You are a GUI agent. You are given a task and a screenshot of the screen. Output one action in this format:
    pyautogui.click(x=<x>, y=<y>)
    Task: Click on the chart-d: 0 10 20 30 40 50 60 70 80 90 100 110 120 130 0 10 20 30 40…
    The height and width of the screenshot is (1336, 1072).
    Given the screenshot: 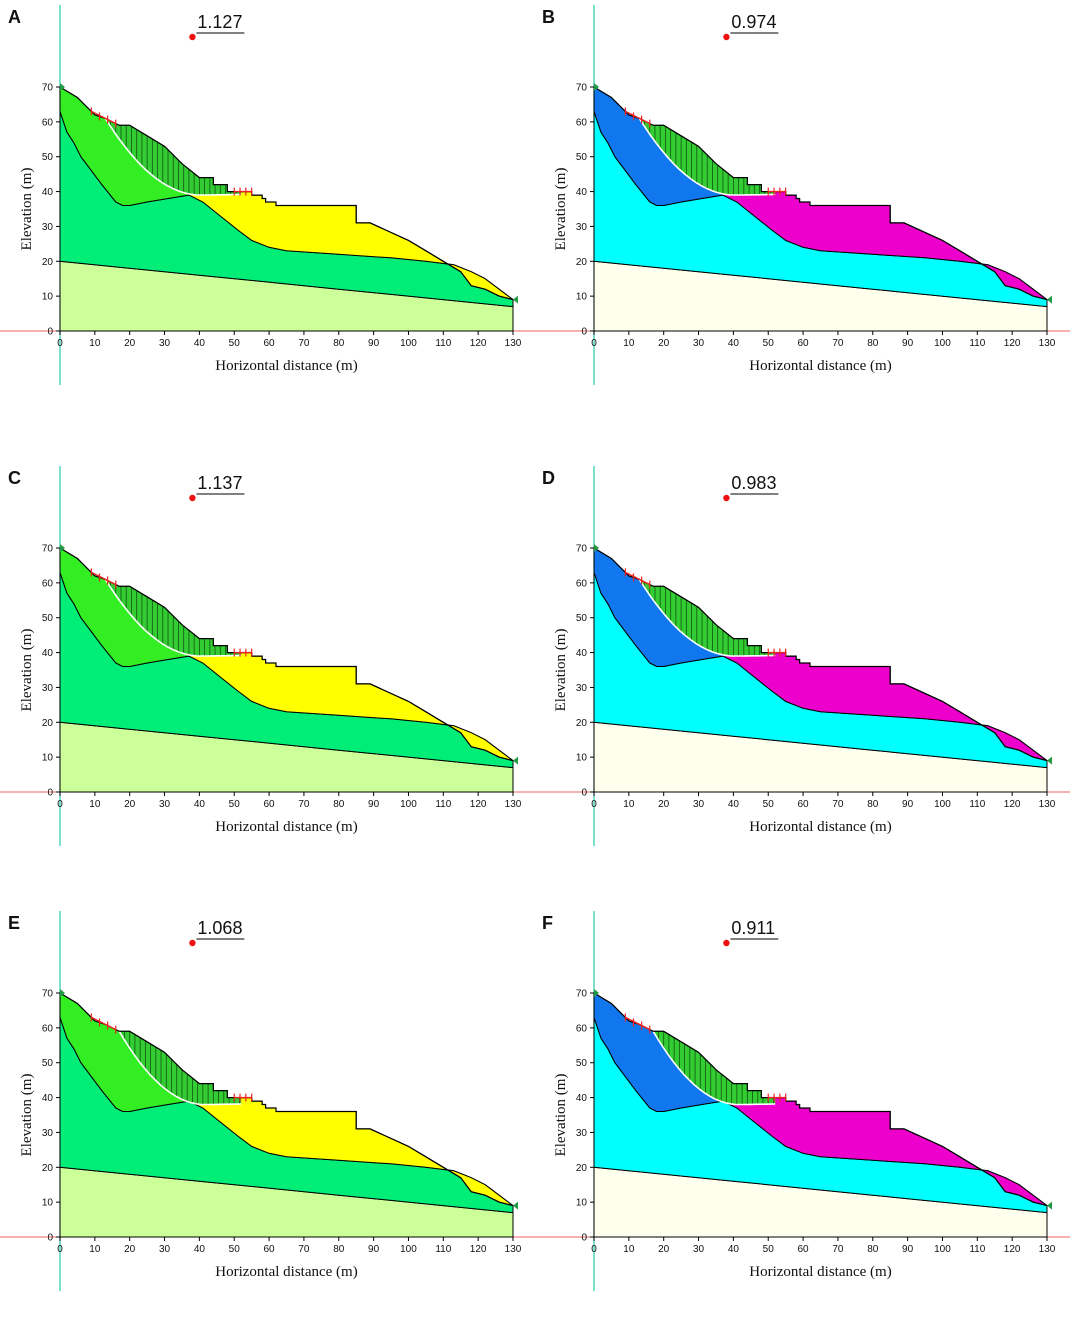 What is the action you would take?
    pyautogui.click(x=802, y=656)
    